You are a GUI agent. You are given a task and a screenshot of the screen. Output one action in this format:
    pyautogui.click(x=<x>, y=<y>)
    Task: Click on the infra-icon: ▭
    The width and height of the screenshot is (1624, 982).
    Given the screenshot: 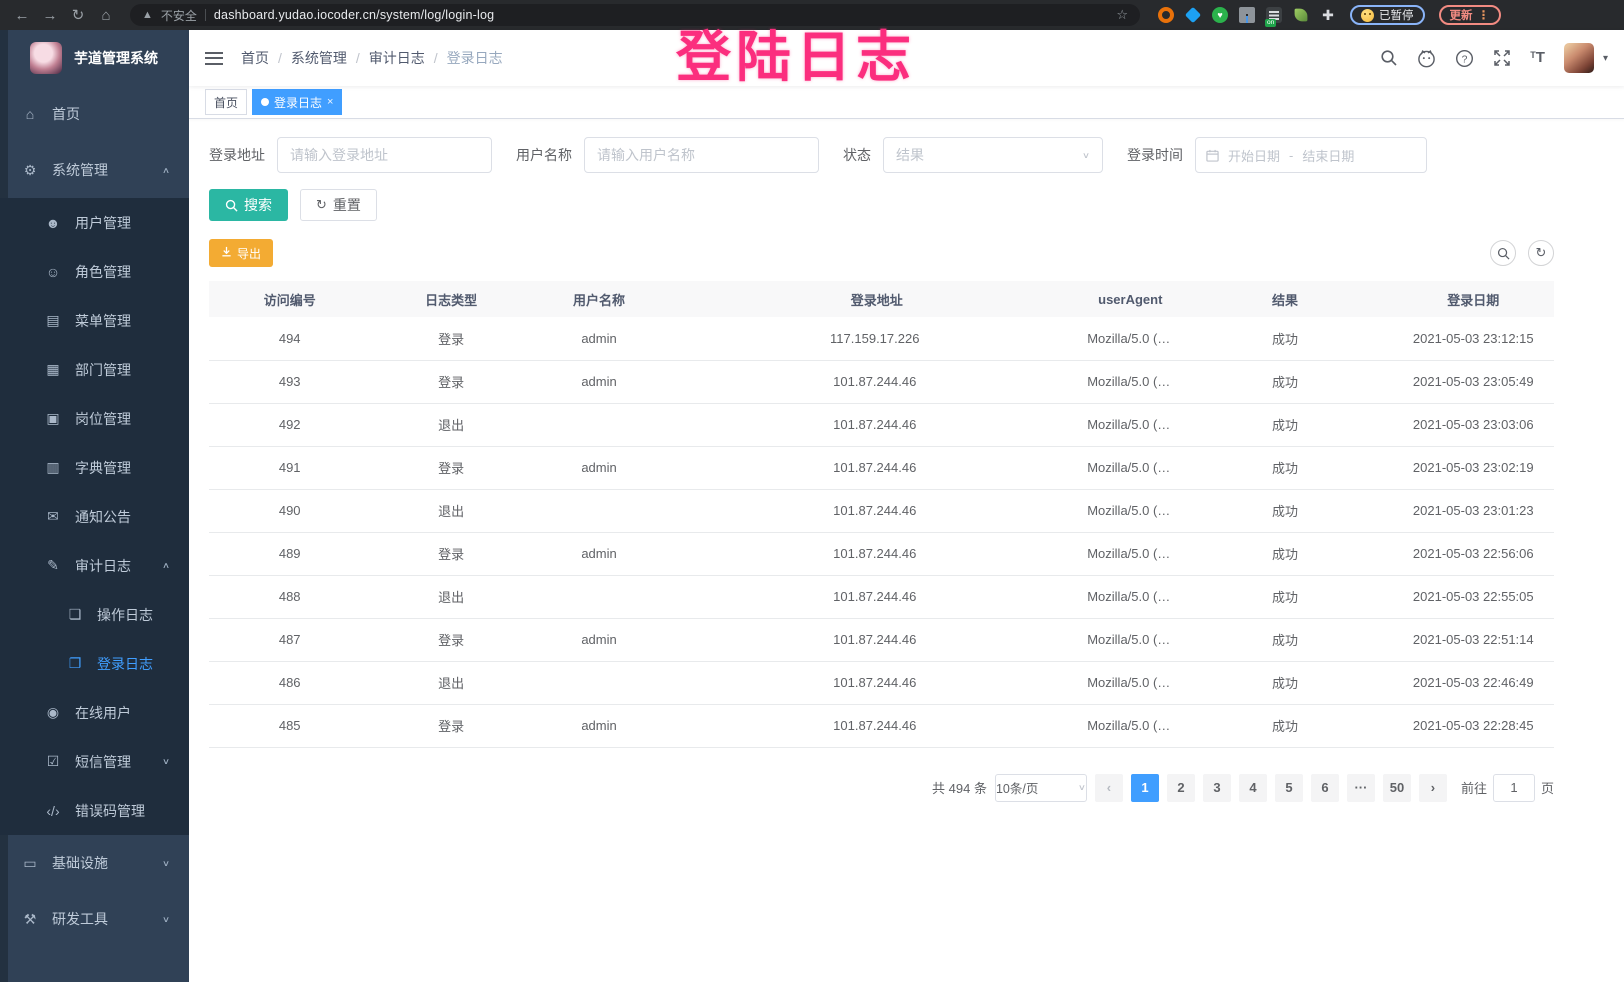 What is the action you would take?
    pyautogui.click(x=30, y=862)
    